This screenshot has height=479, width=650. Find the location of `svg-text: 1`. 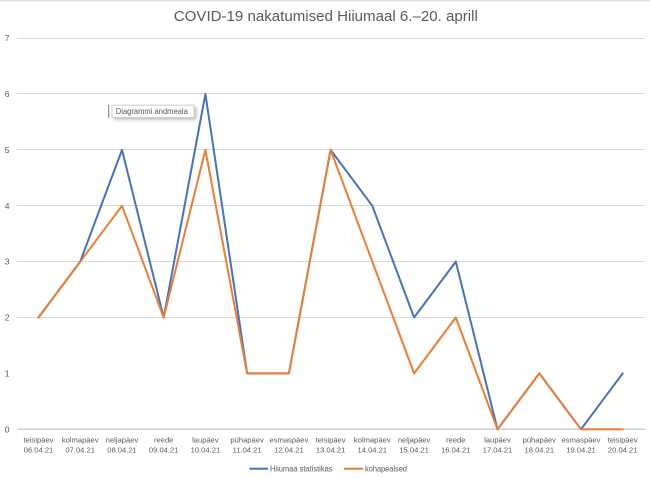

svg-text: 1 is located at coordinates (7, 373).